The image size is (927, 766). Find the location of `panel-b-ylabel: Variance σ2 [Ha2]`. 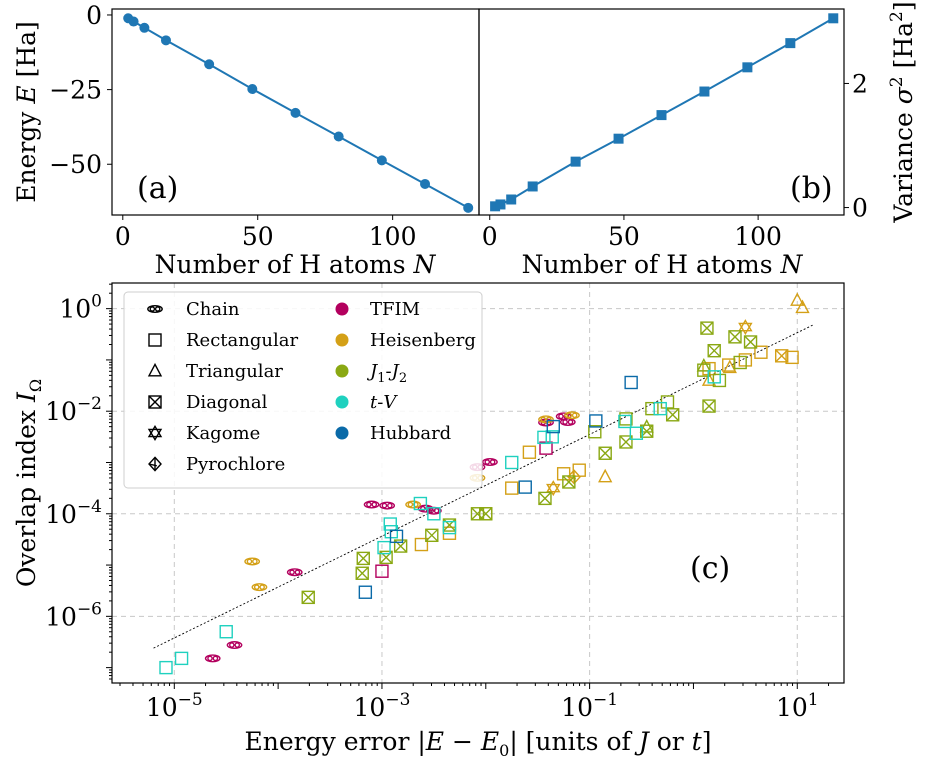

panel-b-ylabel: Variance σ2 [Ha2] is located at coordinates (902, 112).